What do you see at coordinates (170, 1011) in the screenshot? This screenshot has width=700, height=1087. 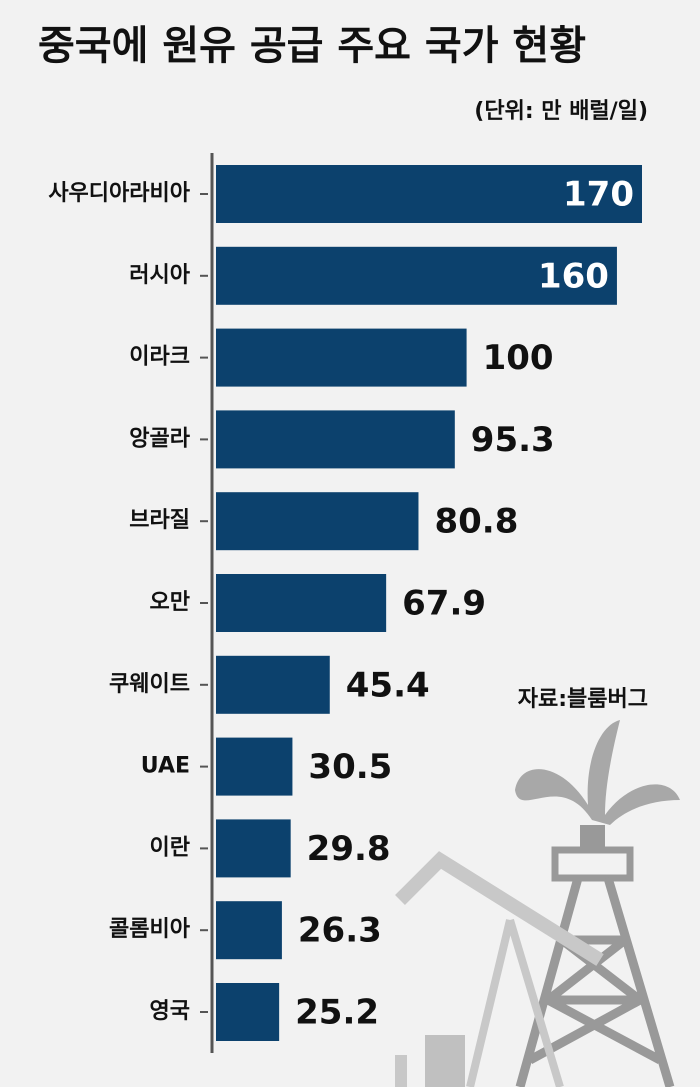 I see `category-label: 영국` at bounding box center [170, 1011].